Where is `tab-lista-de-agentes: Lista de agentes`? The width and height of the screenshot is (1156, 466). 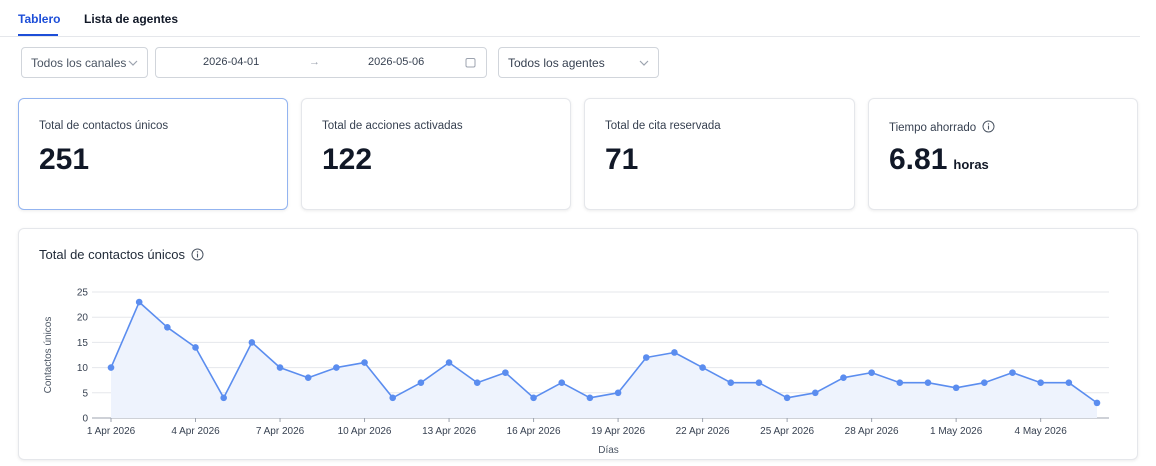
tab-lista-de-agentes: Lista de agentes is located at coordinates (131, 19).